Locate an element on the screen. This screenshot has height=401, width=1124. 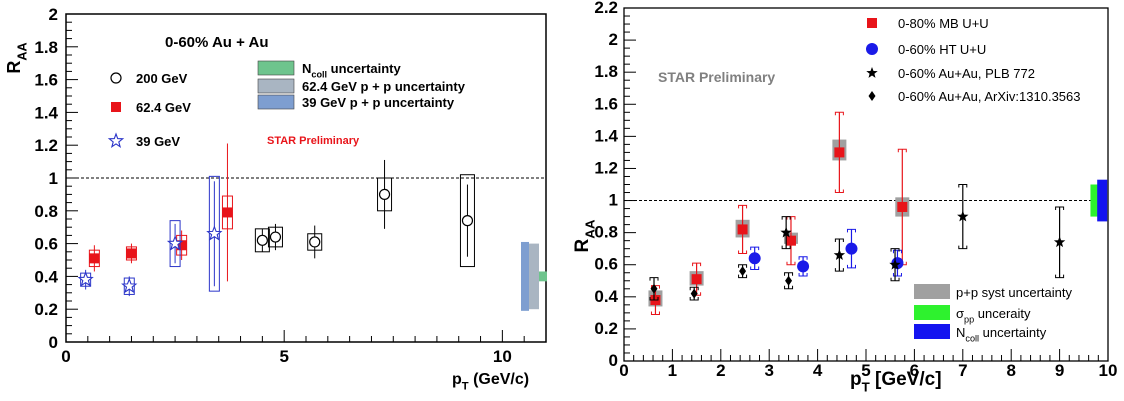
legend-label: 62.4 GeV is located at coordinates (163, 107).